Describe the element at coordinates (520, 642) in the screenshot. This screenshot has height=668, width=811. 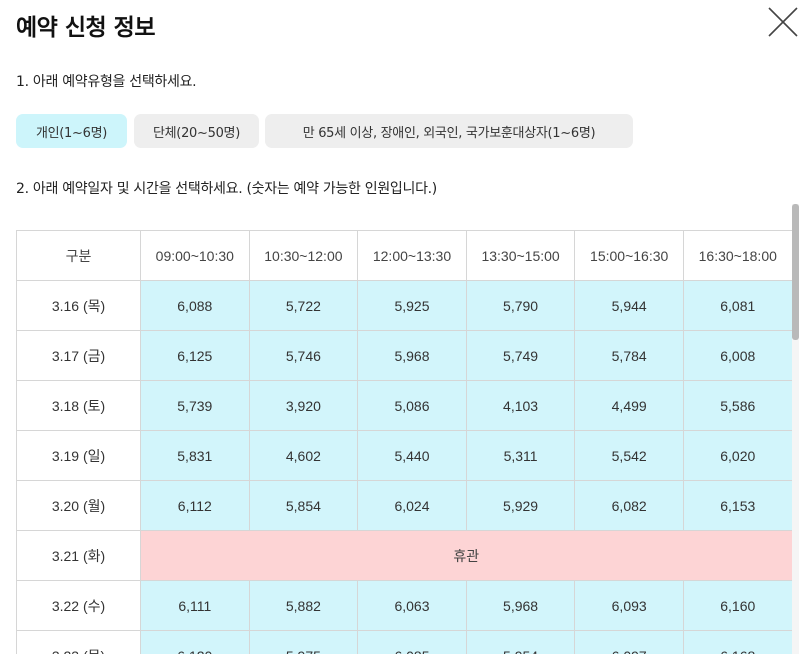
I see `slot-cell: 5,954` at that location.